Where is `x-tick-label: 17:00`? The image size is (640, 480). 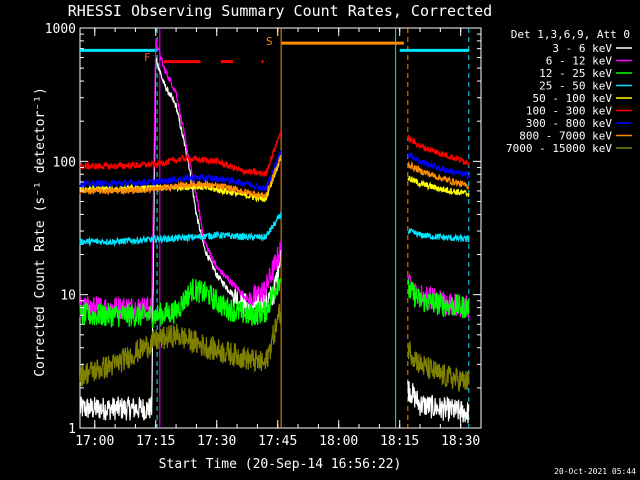
x-tick-label: 17:00 is located at coordinates (94, 441).